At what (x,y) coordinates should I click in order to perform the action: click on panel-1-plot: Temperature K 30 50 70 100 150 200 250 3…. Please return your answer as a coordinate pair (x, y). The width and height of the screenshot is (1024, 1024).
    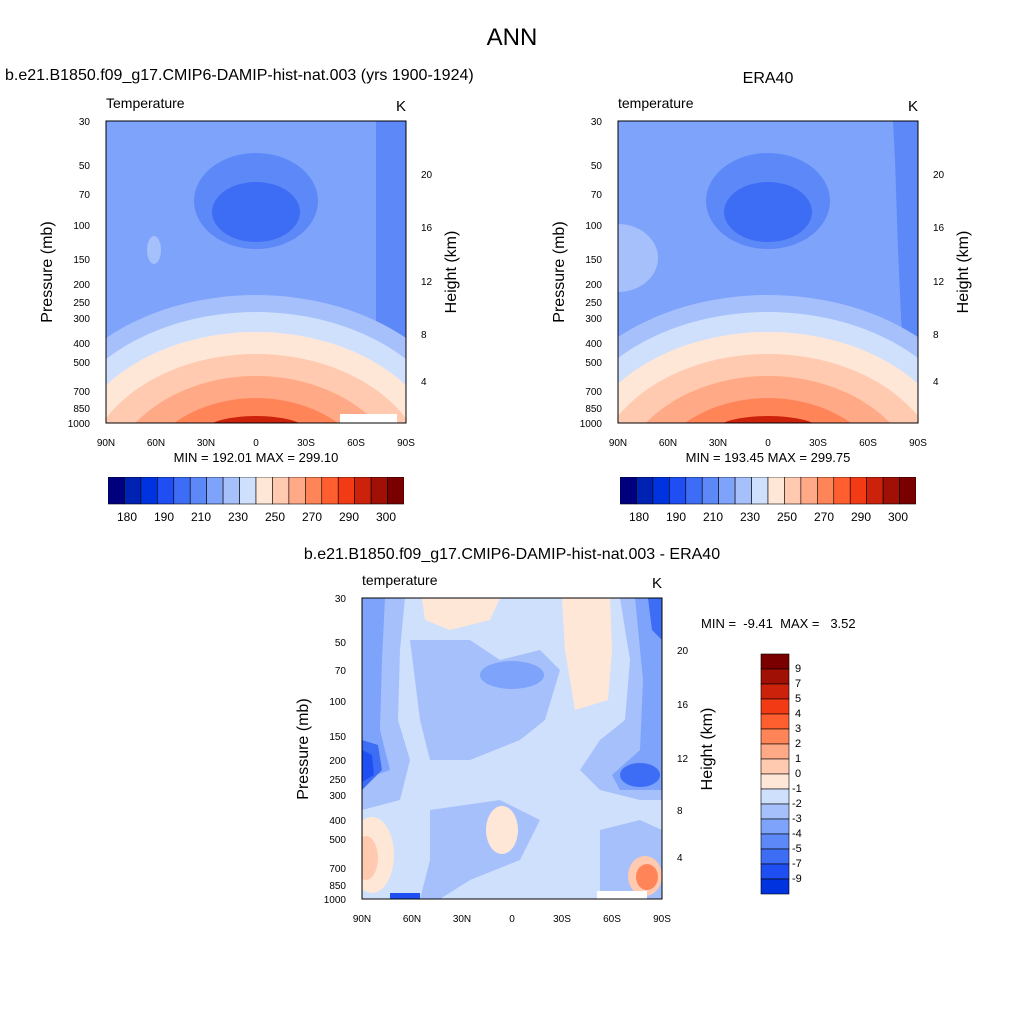
    Looking at the image, I should click on (249, 271).